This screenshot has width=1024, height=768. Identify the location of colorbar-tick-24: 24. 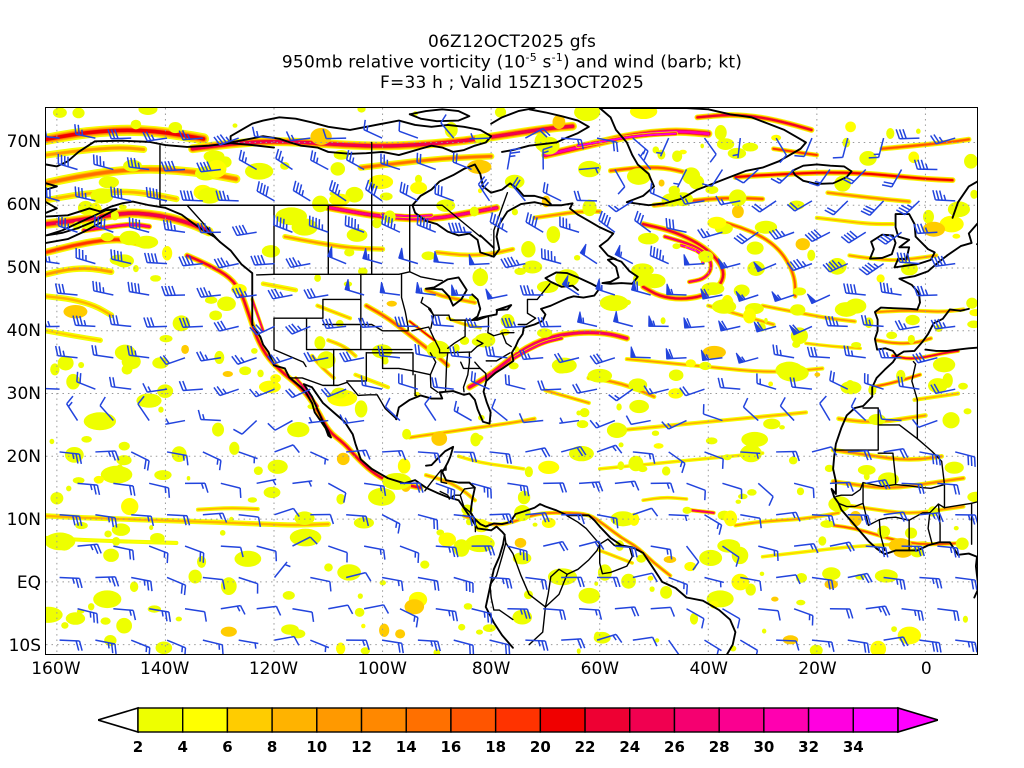
(630, 747).